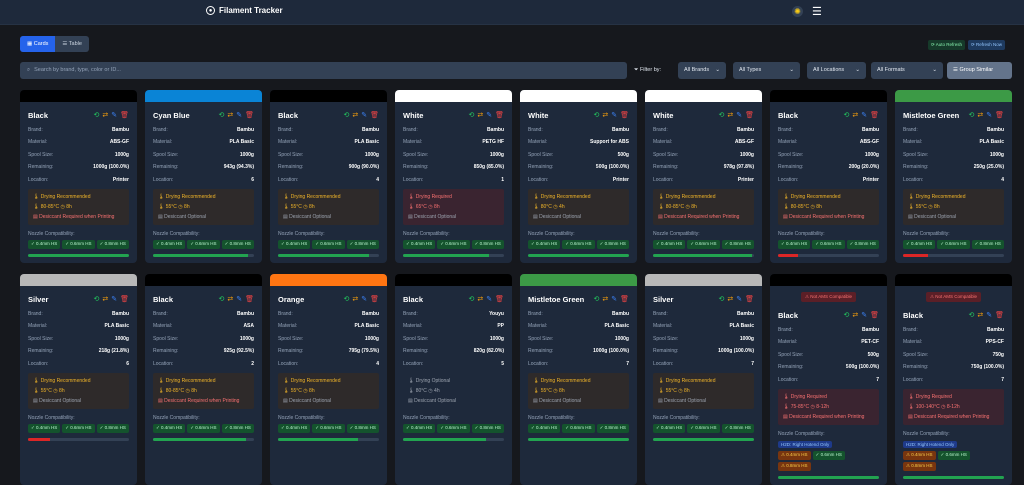 Image resolution: width=1024 pixels, height=485 pixels. Describe the element at coordinates (75, 44) in the screenshot. I see `table-label: Table` at that location.